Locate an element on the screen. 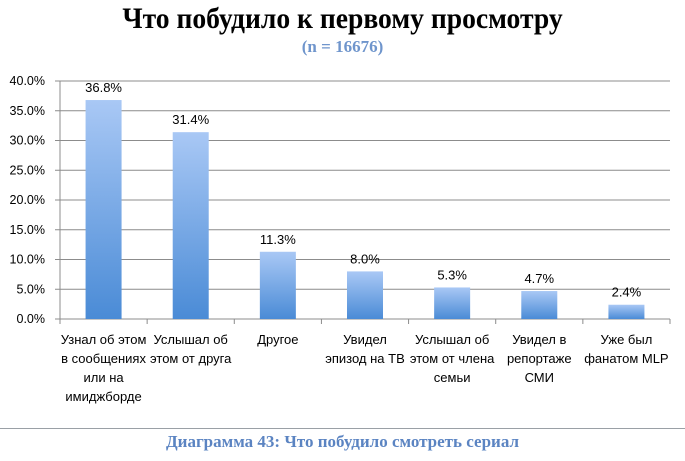 This screenshot has width=685, height=461. x-tick-label: Уже был фанатом MLP is located at coordinates (626, 349).